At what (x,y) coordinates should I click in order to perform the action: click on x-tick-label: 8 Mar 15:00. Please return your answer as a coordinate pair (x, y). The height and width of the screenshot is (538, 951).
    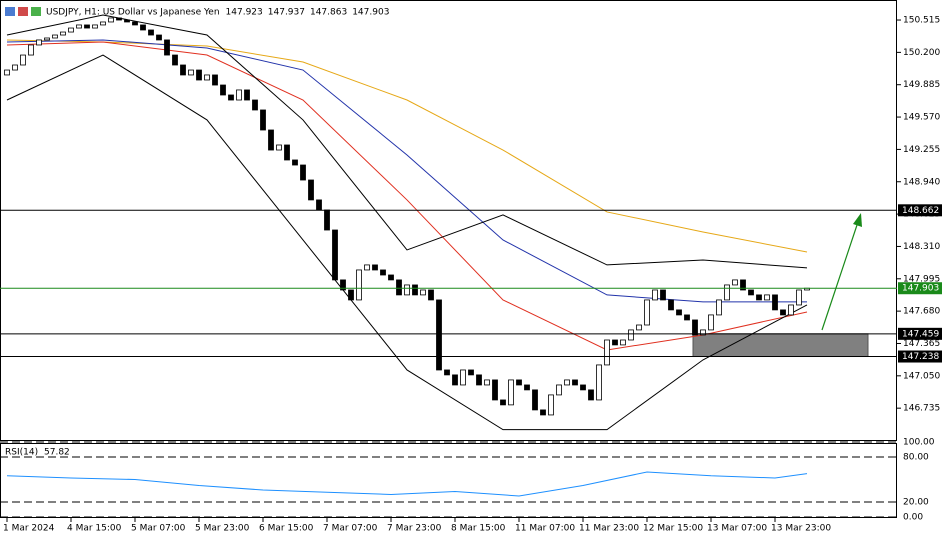
    Looking at the image, I should click on (478, 529).